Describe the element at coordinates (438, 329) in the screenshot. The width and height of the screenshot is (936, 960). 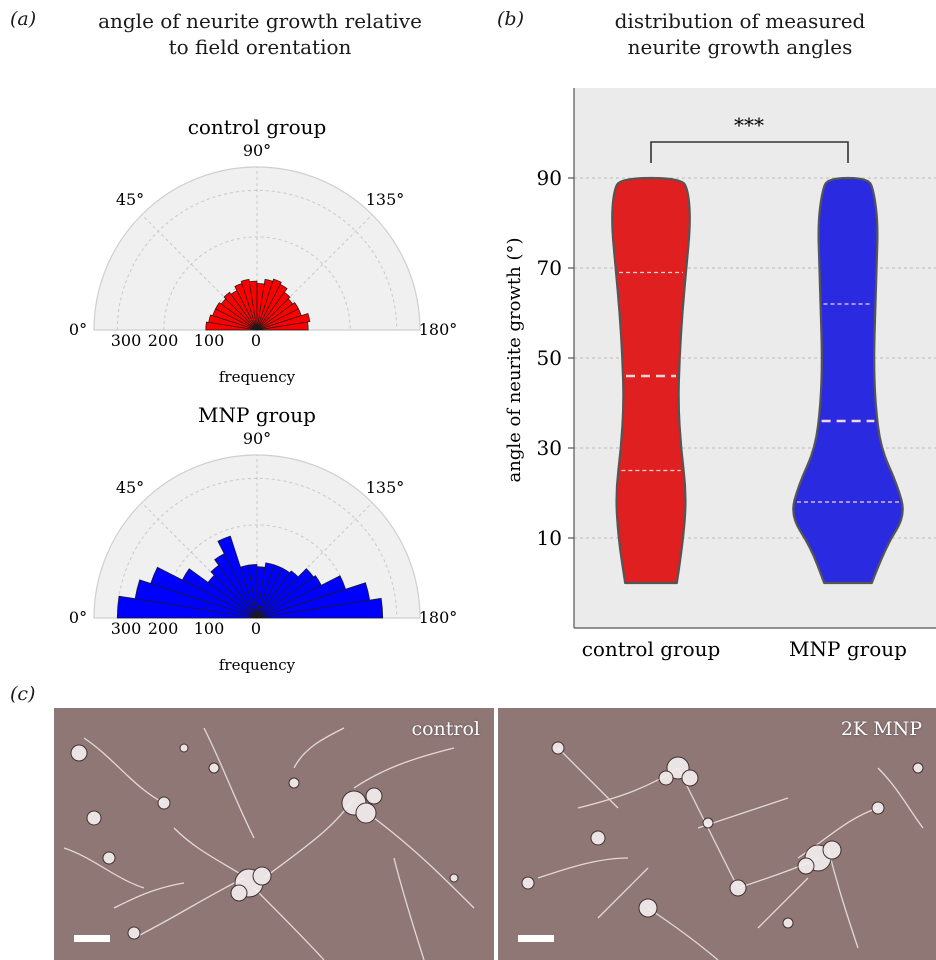
I see `polar-control-180-label: 180°` at that location.